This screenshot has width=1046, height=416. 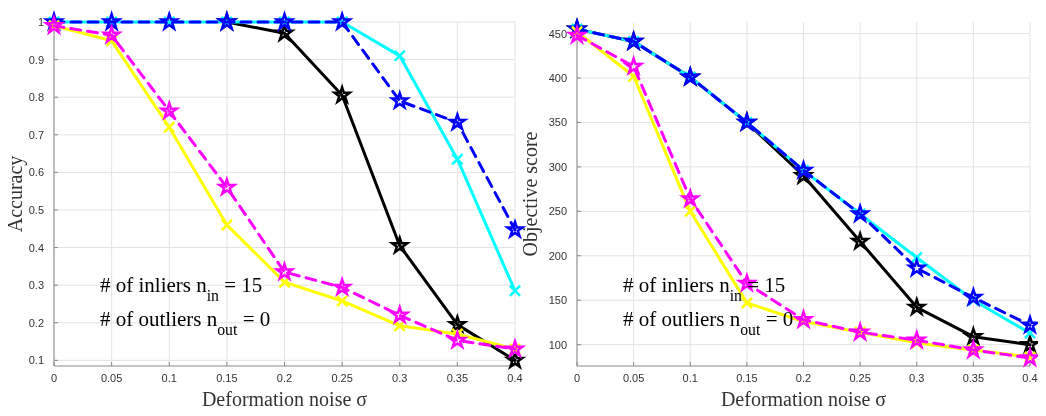 I want to click on y-tick-label: 0.5, so click(x=36, y=209).